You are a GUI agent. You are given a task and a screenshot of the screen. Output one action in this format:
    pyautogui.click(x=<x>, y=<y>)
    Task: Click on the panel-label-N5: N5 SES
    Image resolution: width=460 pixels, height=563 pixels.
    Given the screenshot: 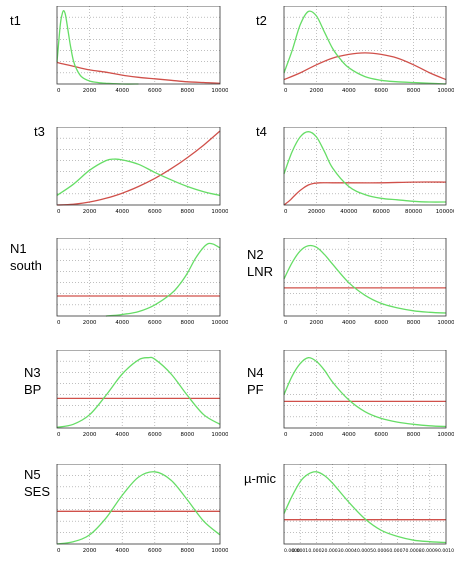 What is the action you would take?
    pyautogui.click(x=37, y=483)
    